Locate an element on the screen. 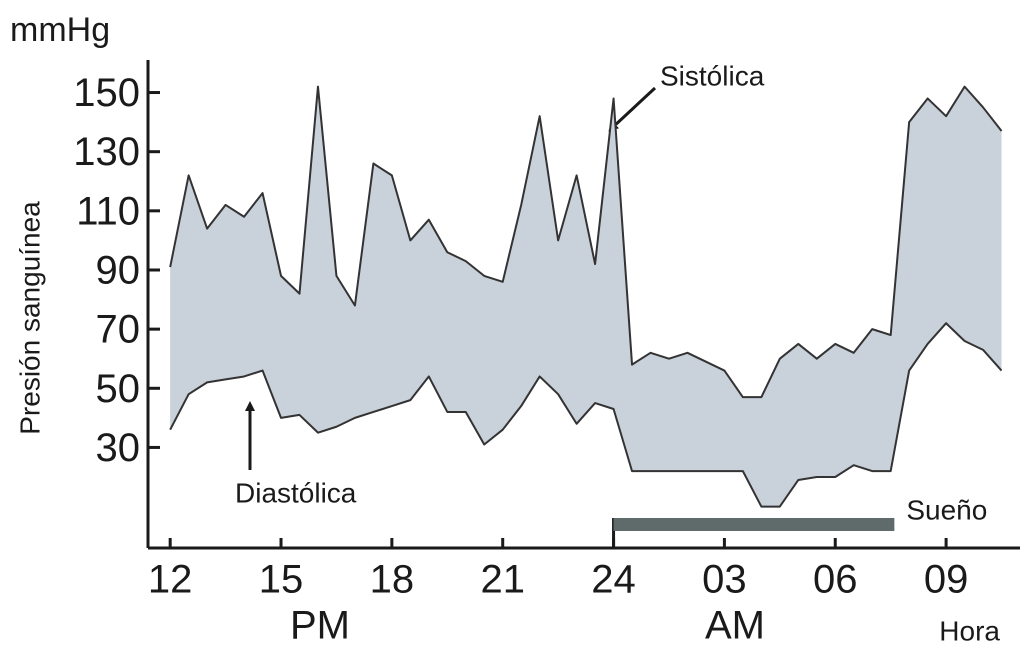 This screenshot has width=1026, height=656. y-tick-label: 130 is located at coordinates (106, 152).